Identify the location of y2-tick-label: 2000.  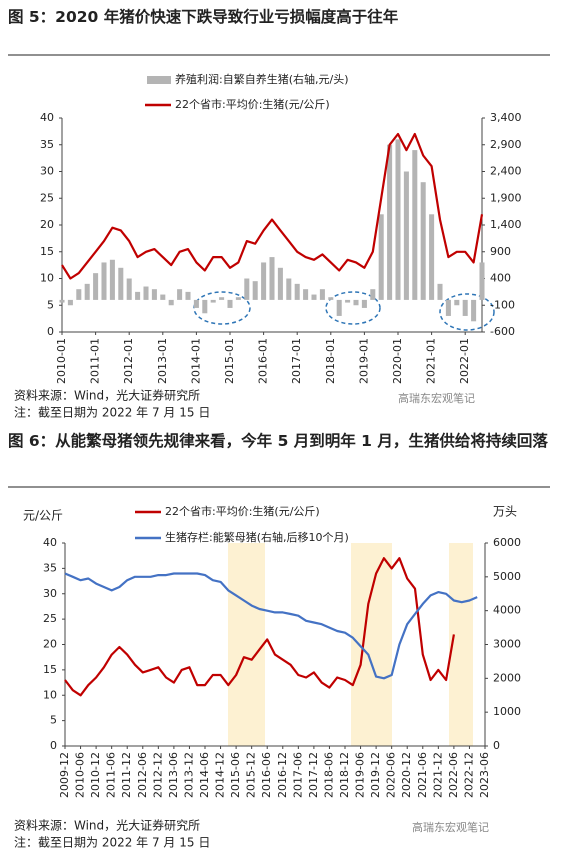
(507, 677).